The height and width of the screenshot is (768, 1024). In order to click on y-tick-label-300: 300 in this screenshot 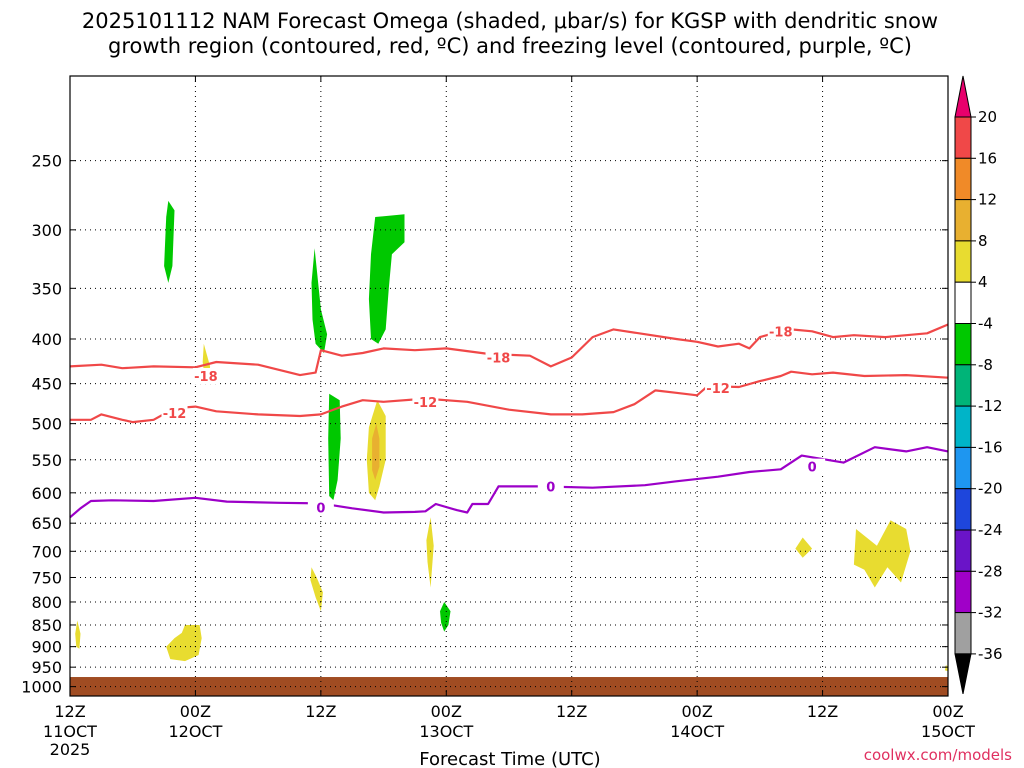, I will do `click(46, 230)`.